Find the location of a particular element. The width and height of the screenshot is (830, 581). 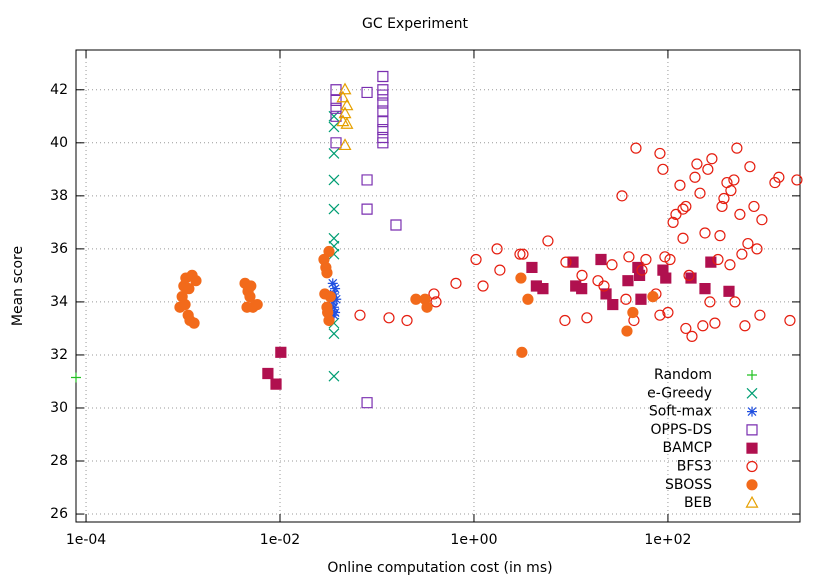

y-tick-label: 42 is located at coordinates (59, 90).